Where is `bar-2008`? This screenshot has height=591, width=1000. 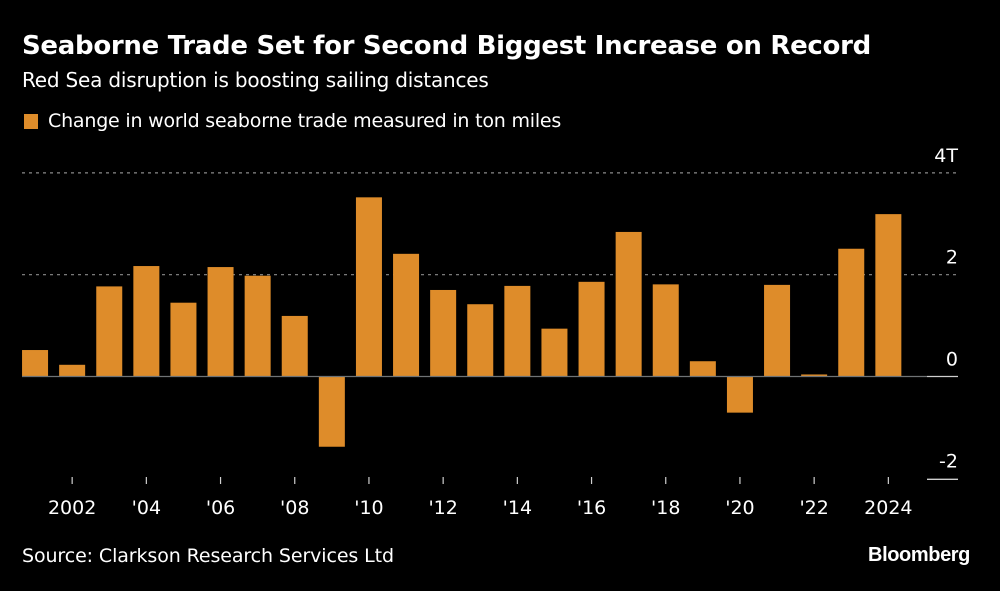
bar-2008 is located at coordinates (294, 346).